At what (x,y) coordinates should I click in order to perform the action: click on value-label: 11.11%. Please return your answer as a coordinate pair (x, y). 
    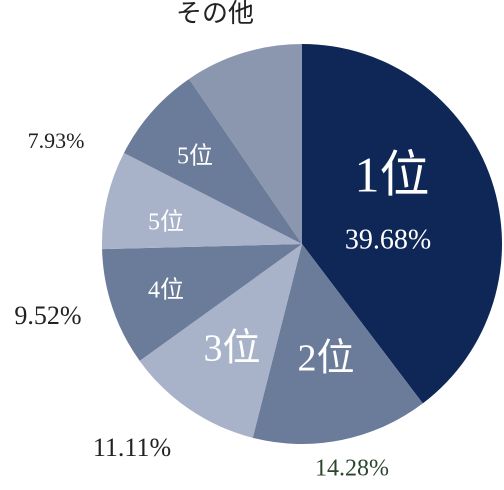
    Looking at the image, I should click on (132, 447).